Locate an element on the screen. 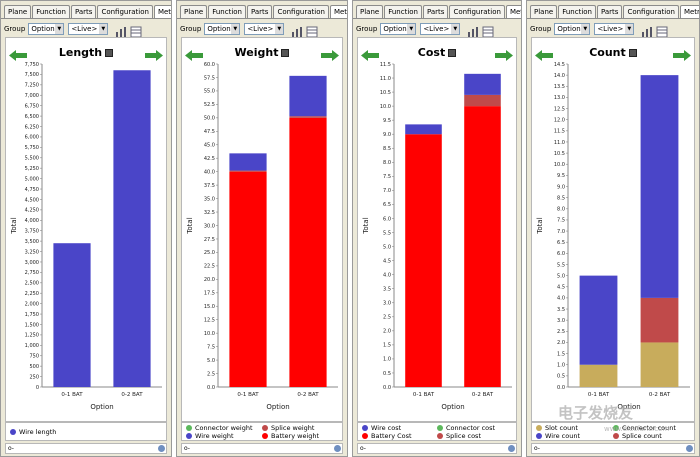 This screenshot has width=700, height=457. y-tick-label: 60.0 is located at coordinates (209, 65).